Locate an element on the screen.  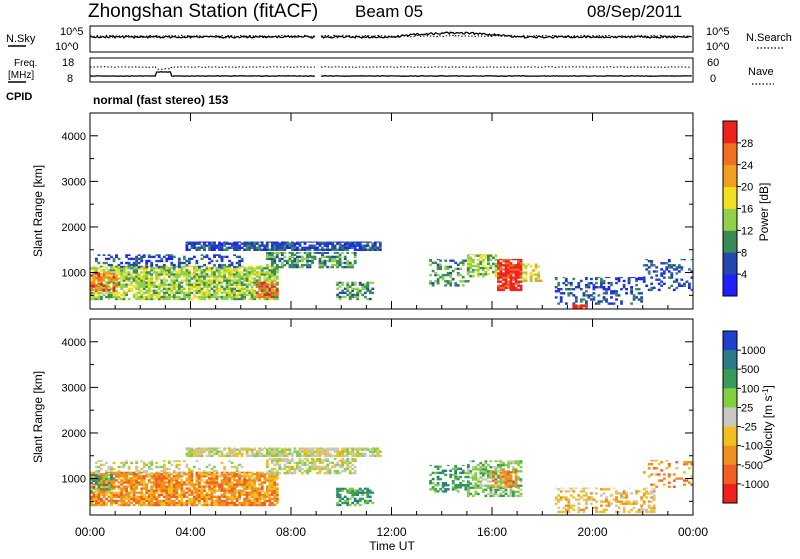
velocity-colorbar-swatch is located at coordinates (730, 379).